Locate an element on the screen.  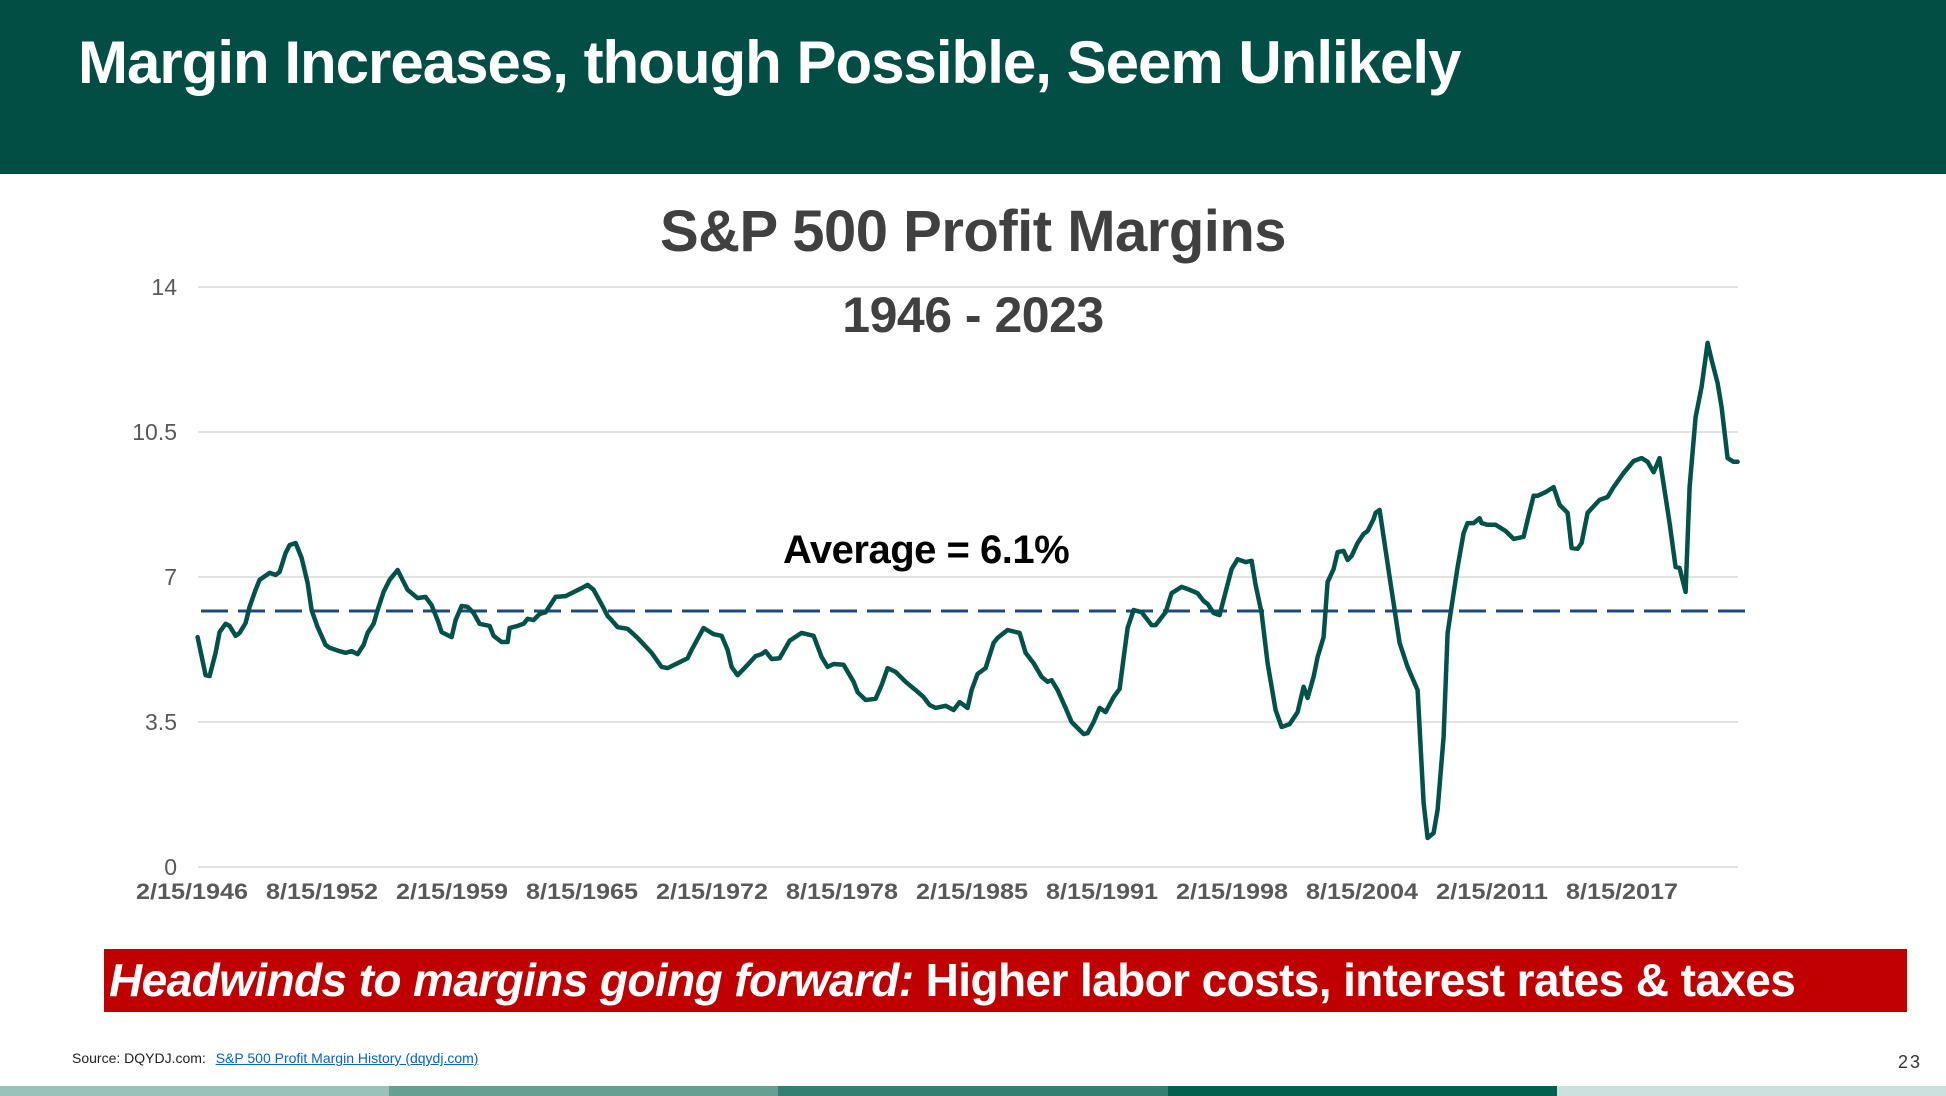
x-tick-label: 8/15/2017 is located at coordinates (1622, 891).